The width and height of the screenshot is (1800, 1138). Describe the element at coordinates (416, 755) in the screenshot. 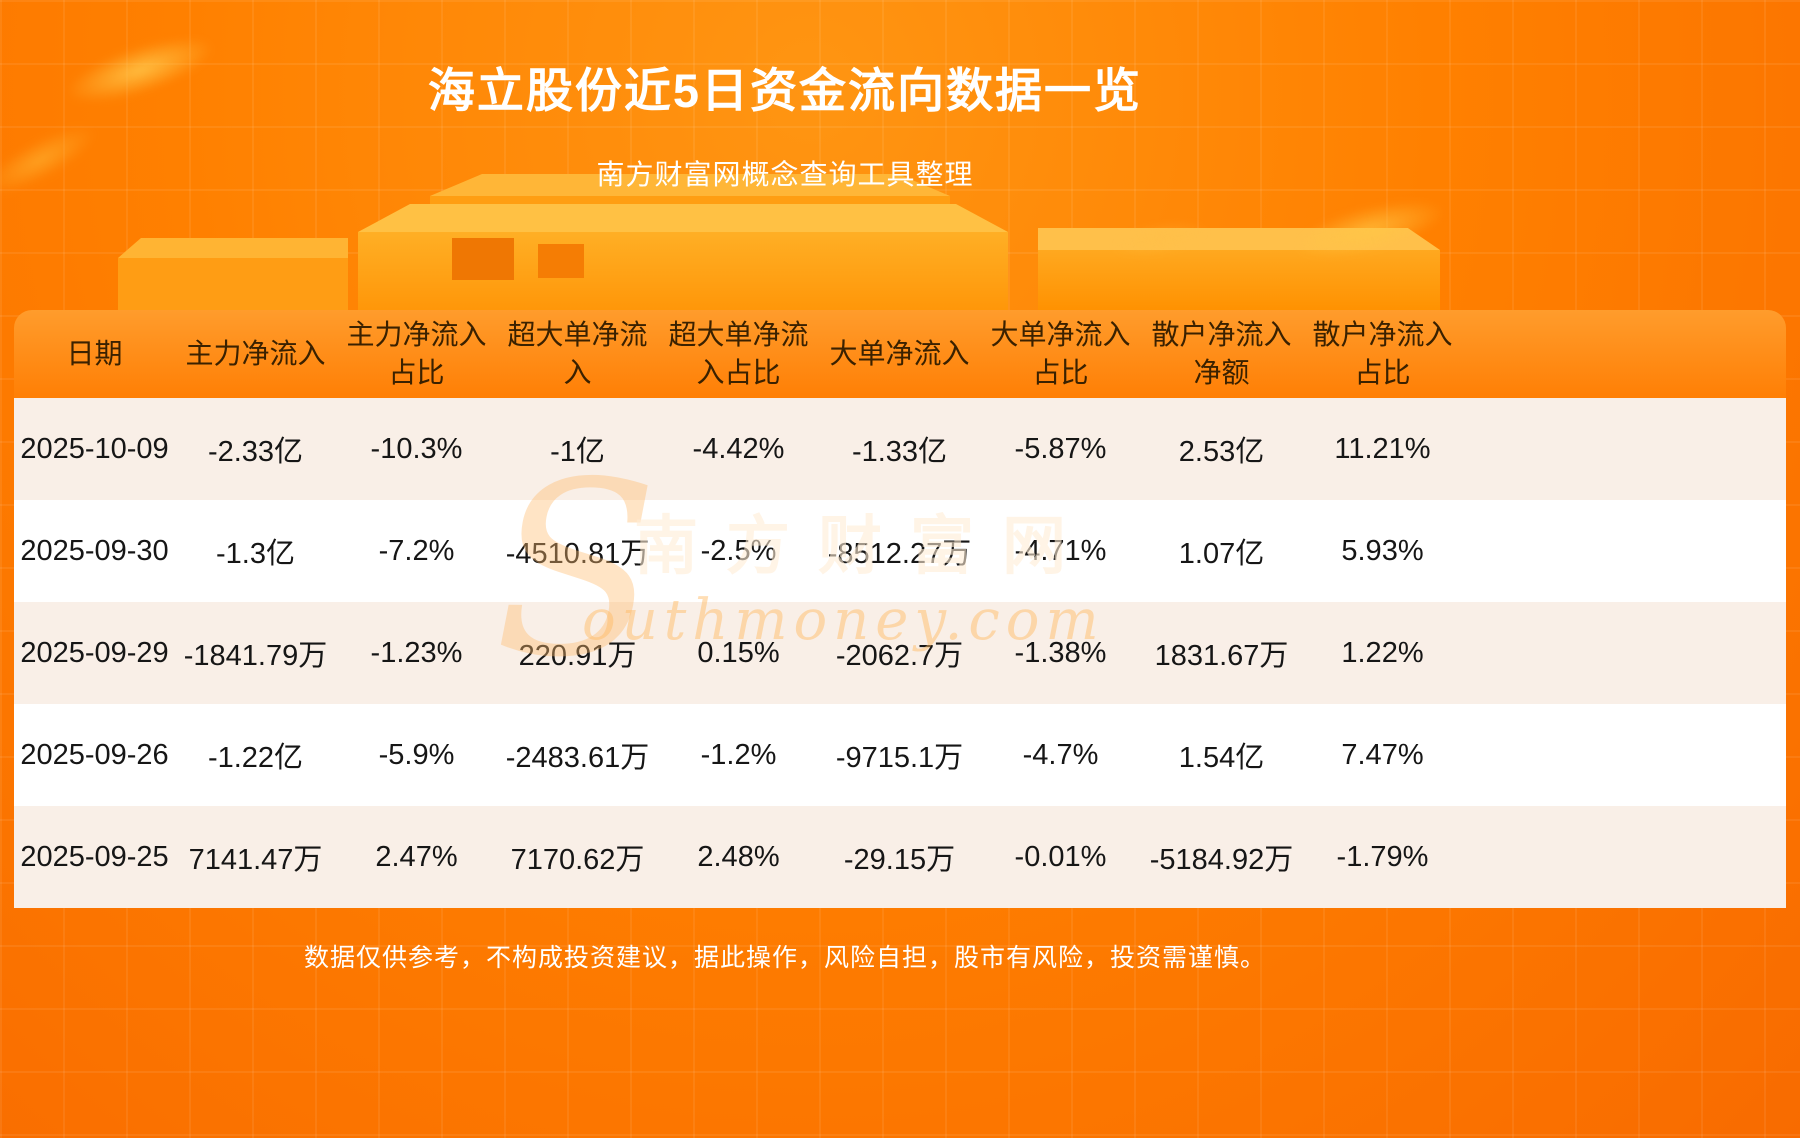

I see `value-cell: -5.9%` at that location.